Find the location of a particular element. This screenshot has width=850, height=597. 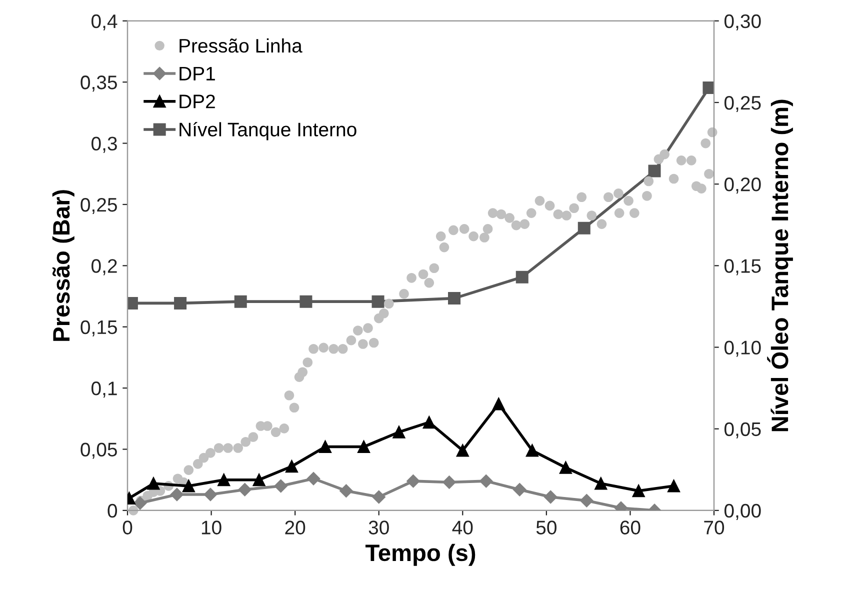

legend-label: Pressão Linha is located at coordinates (241, 45).